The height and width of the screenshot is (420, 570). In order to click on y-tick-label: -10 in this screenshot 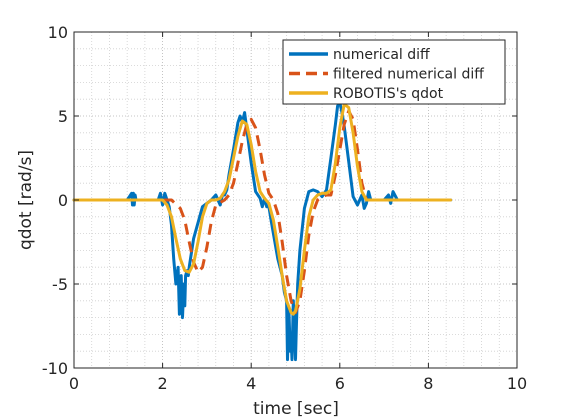, I will do `click(55, 368)`.